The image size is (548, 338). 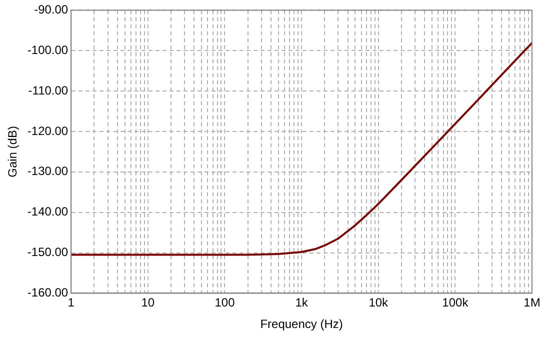 What do you see at coordinates (47, 131) in the screenshot?
I see `y-tick-label: -120.00` at bounding box center [47, 131].